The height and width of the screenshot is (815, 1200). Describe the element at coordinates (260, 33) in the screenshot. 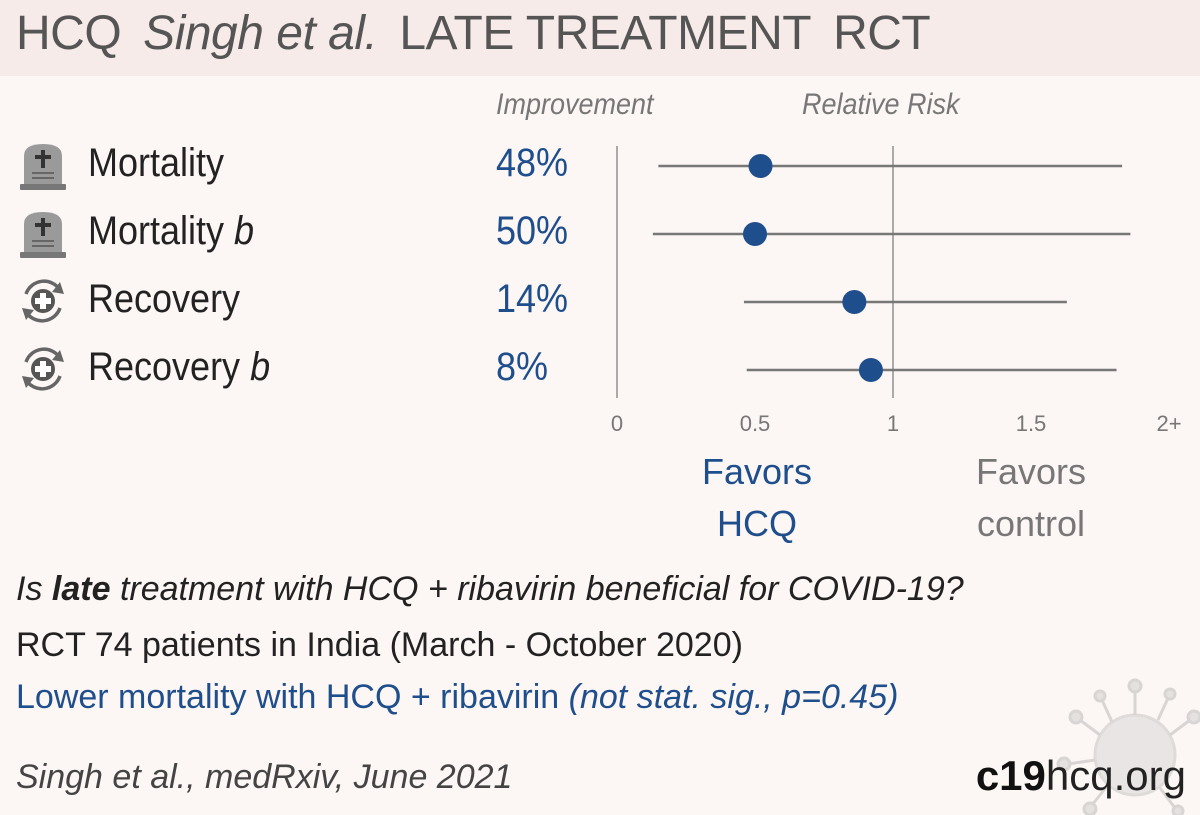

I see `title-author: Singh et al.` at that location.